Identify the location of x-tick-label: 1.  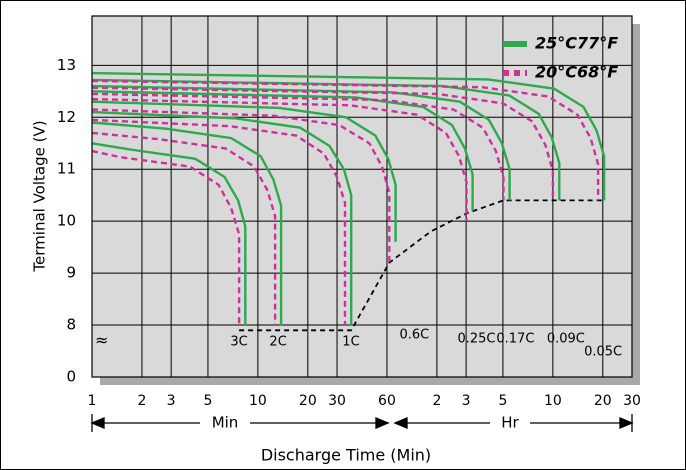
(92, 401).